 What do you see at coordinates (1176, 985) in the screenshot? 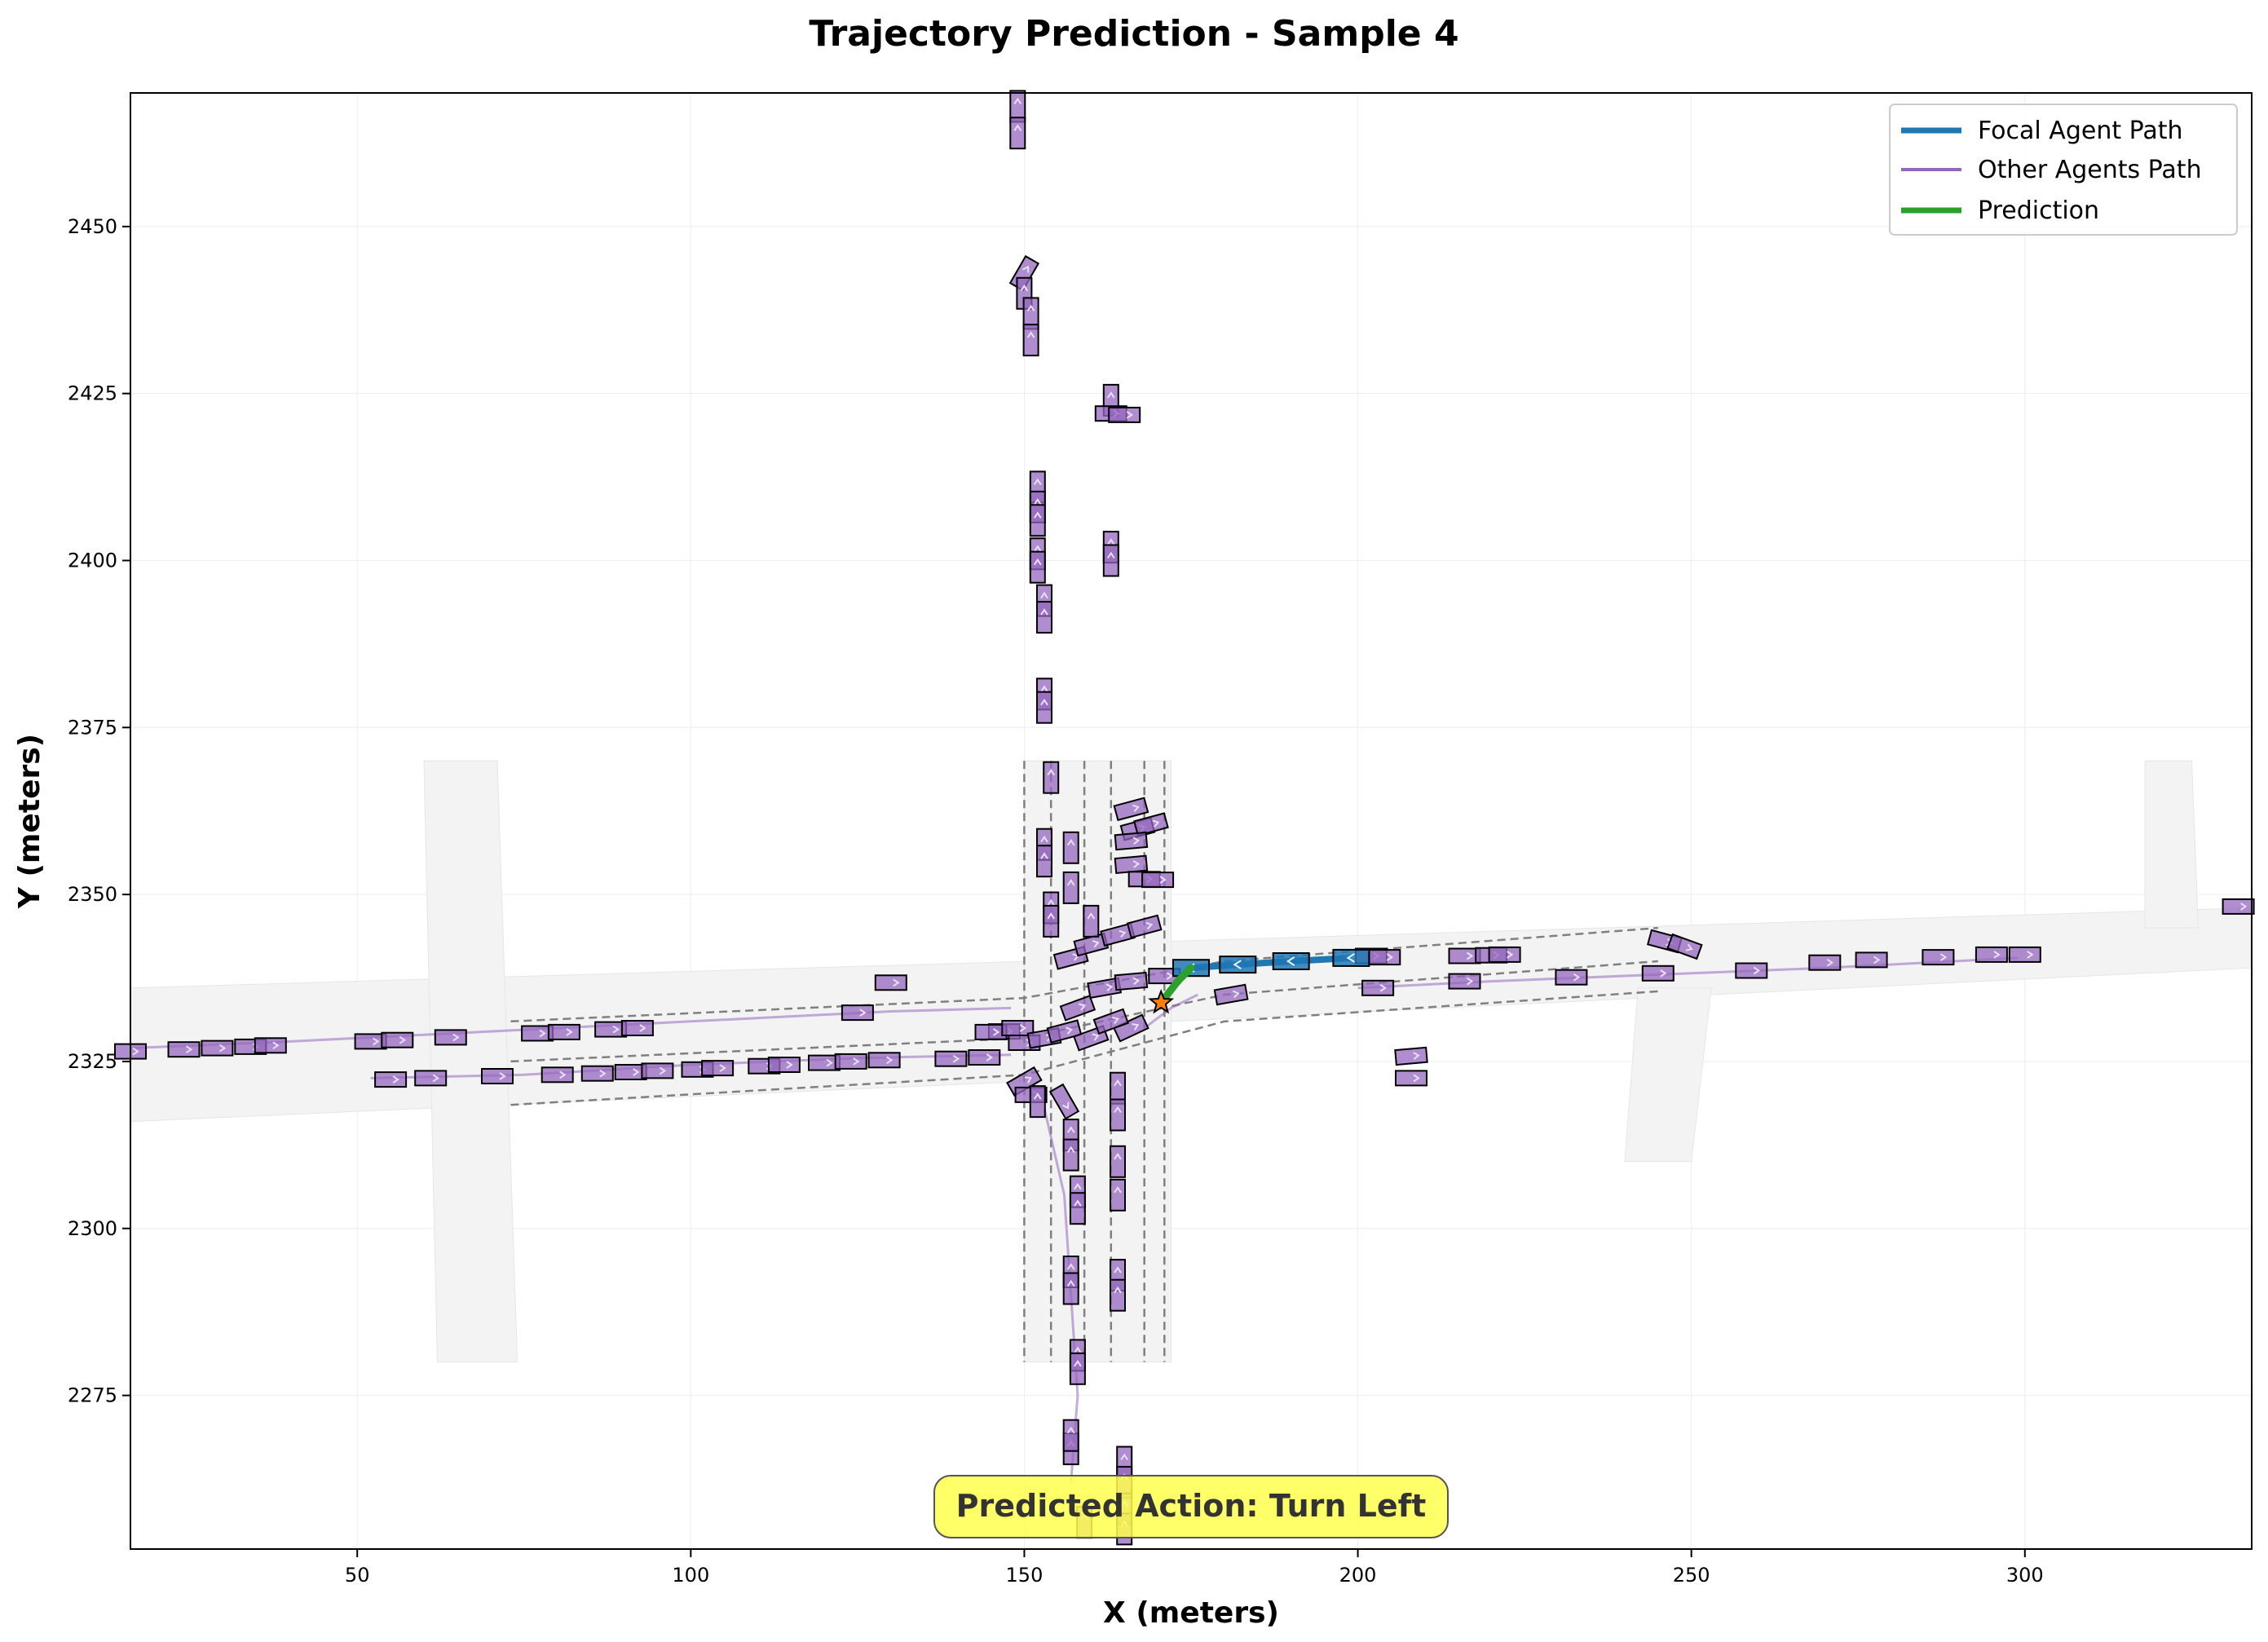
I see `prediction-path` at bounding box center [1176, 985].